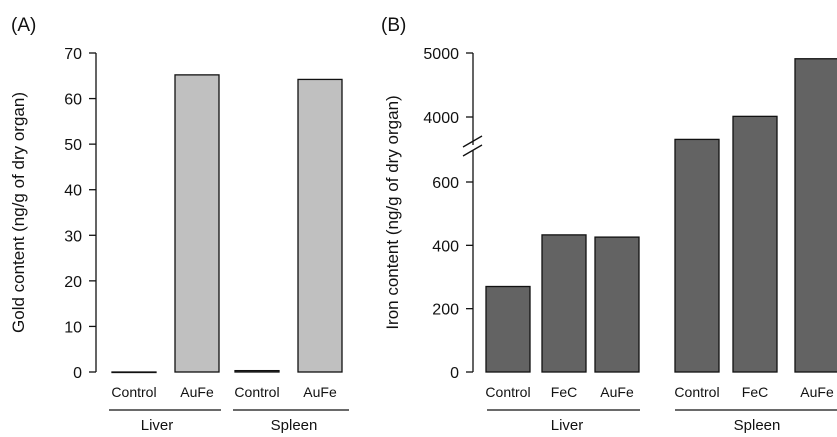 The image size is (837, 437). What do you see at coordinates (508, 329) in the screenshot?
I see `panel-b-bar-liver-control` at bounding box center [508, 329].